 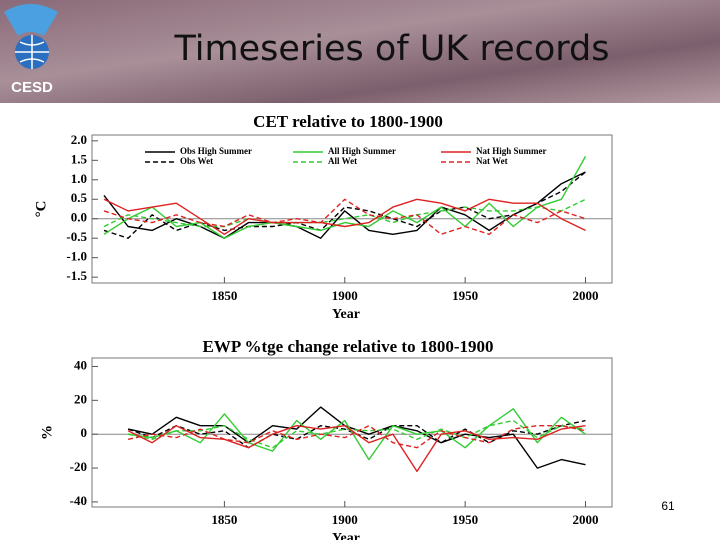 What do you see at coordinates (78, 500) in the screenshot?
I see `y-tick-label: -40` at bounding box center [78, 500].